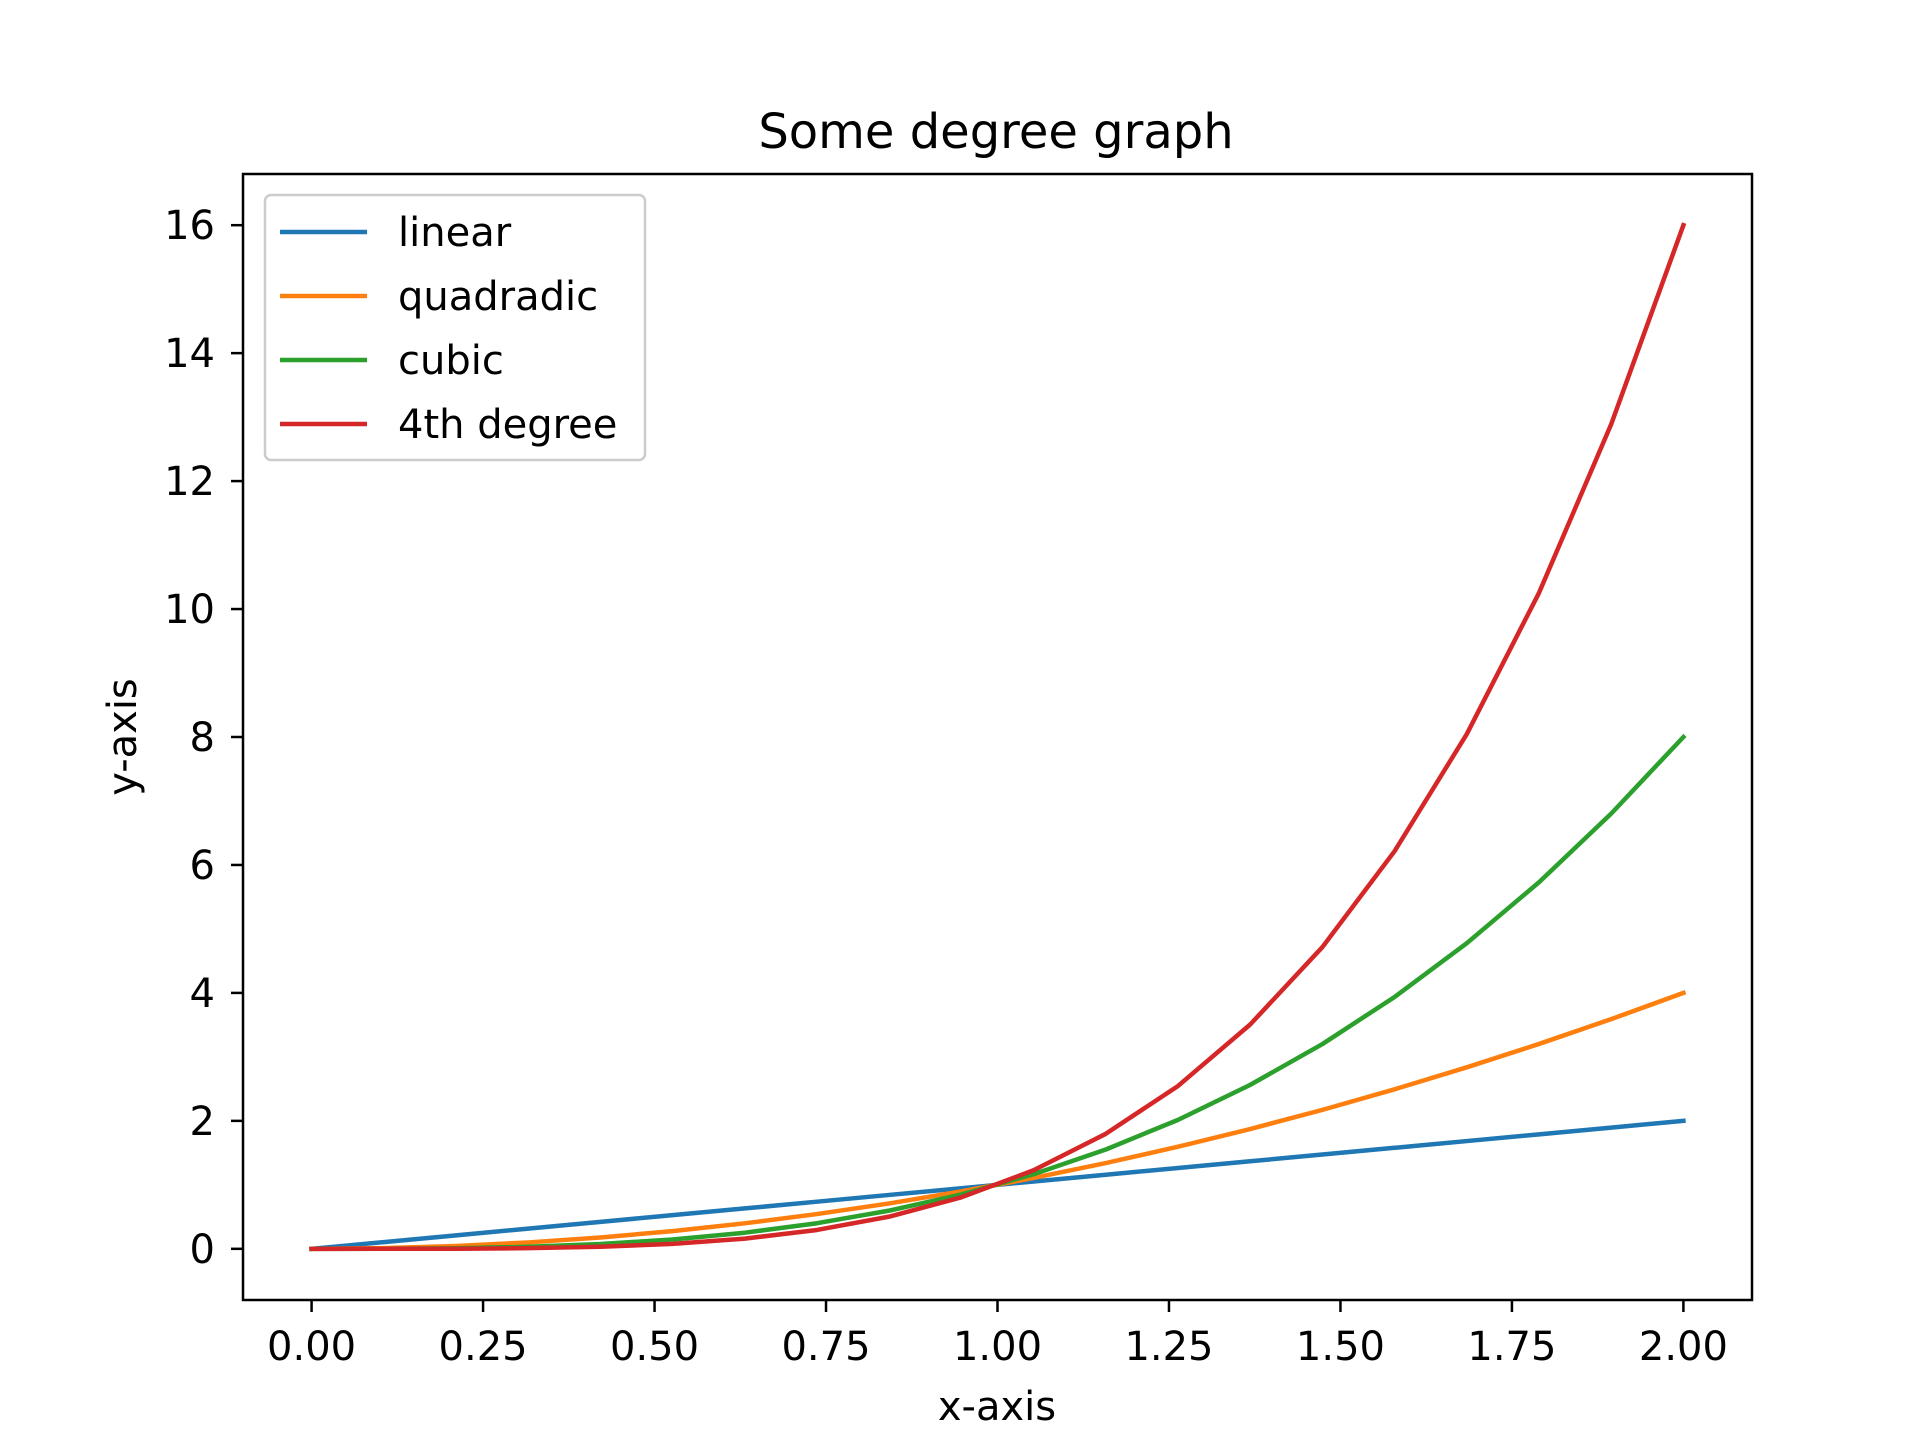 Image resolution: width=1920 pixels, height=1440 pixels. What do you see at coordinates (202, 1250) in the screenshot?
I see `y-tick-label: 0` at bounding box center [202, 1250].